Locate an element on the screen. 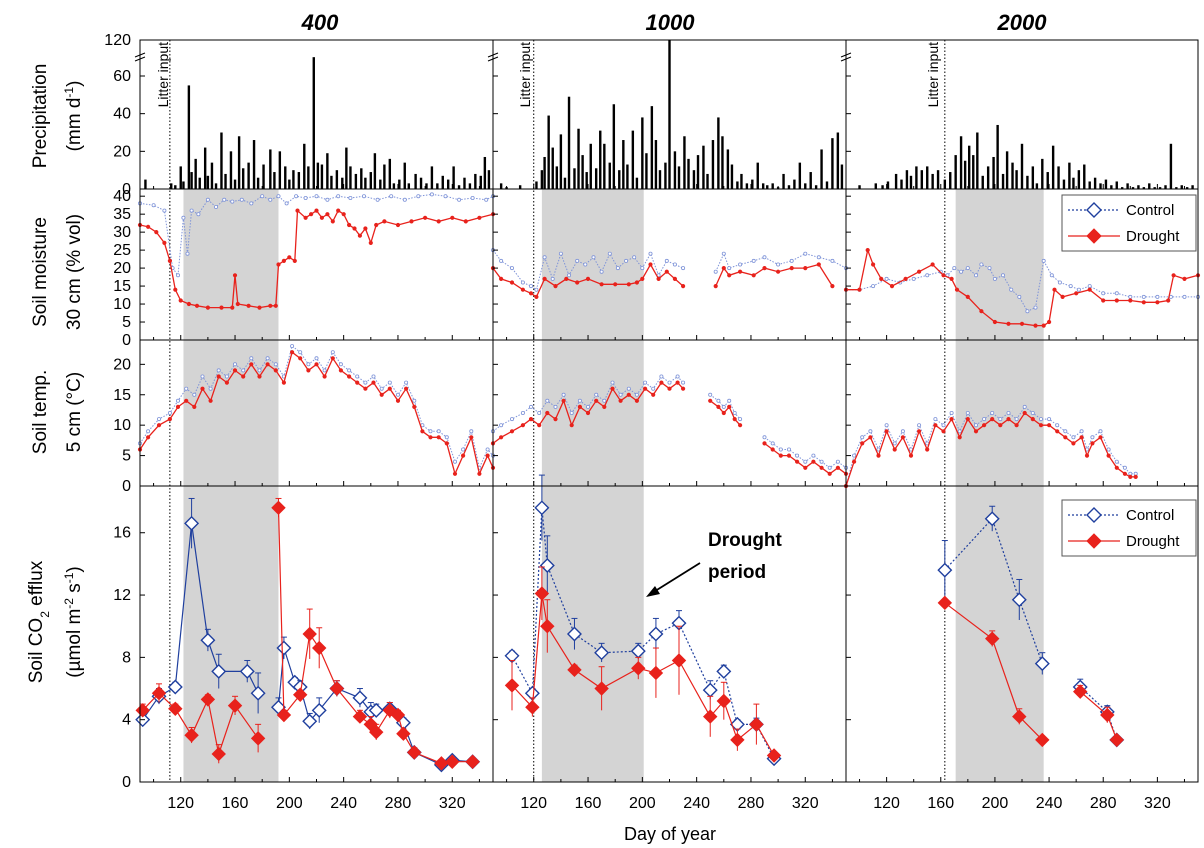  precipitation-unit-label: (mm d-1) is located at coordinates (73, 116).